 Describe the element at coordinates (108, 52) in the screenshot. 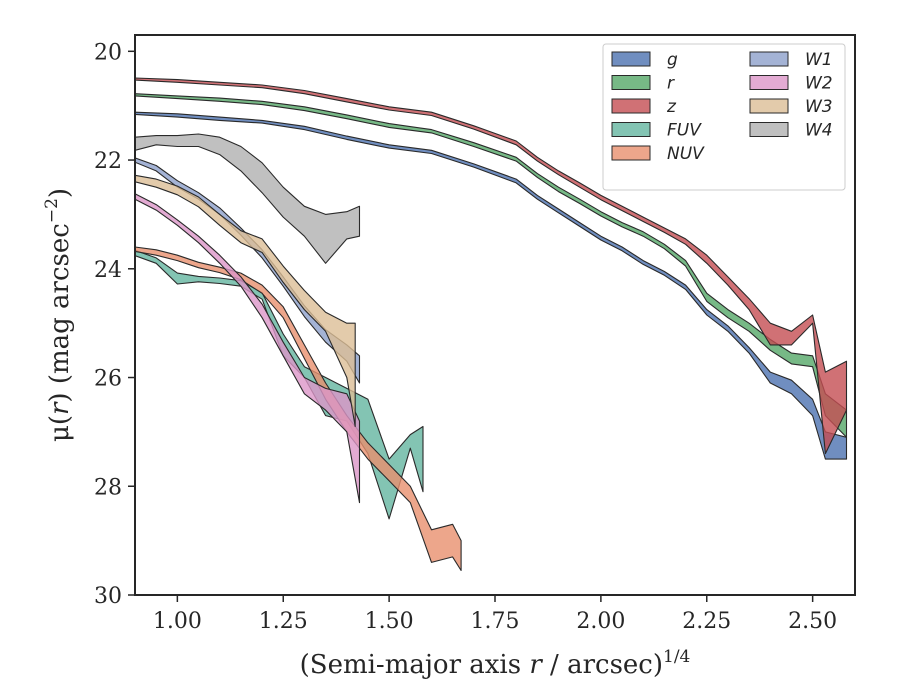

I see `y-tick-label: 20` at that location.